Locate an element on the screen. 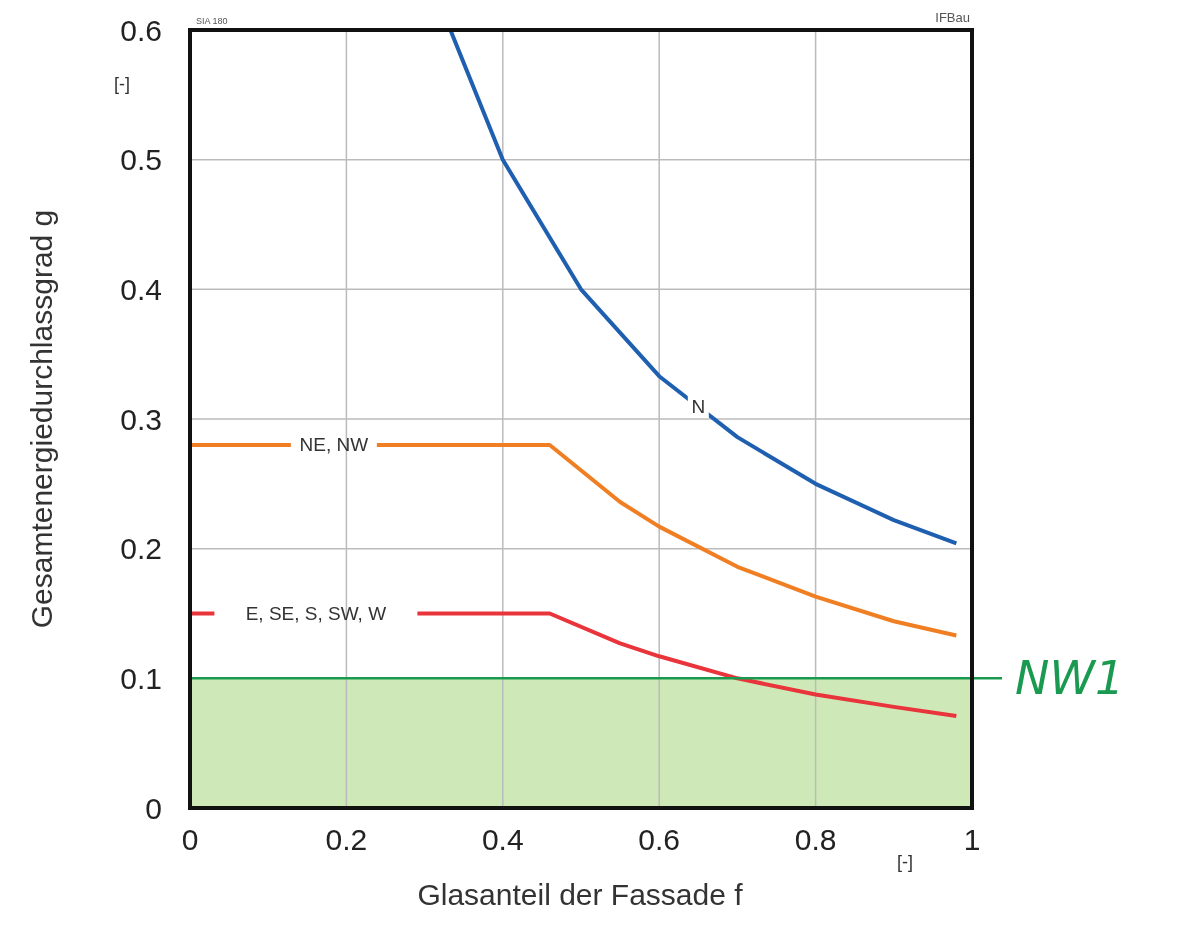 The height and width of the screenshot is (930, 1190). y-tick-label: 0.6 is located at coordinates (141, 30).